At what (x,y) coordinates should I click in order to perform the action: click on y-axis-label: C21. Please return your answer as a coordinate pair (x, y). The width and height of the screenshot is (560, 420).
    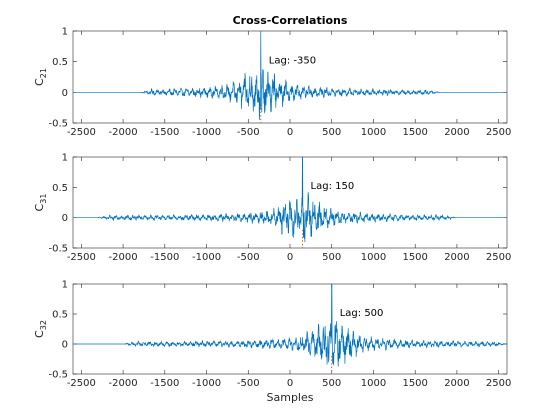
    Looking at the image, I should click on (40, 77).